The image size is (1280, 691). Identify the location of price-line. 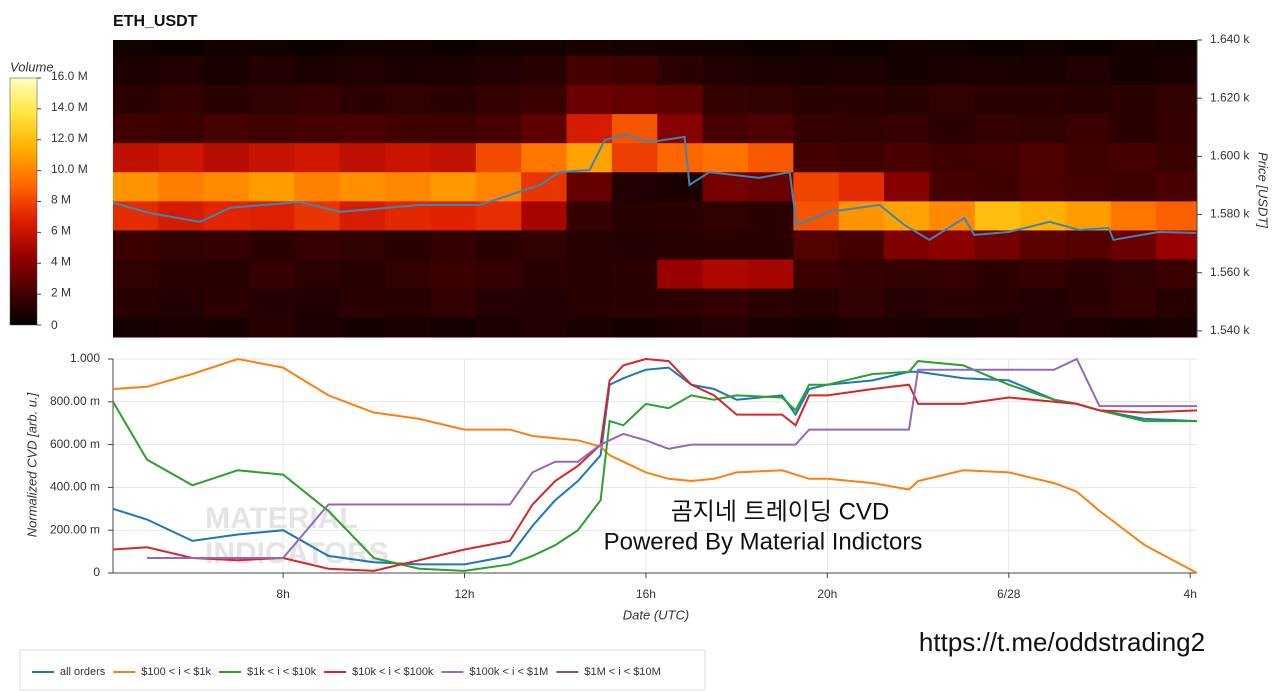
(655, 187).